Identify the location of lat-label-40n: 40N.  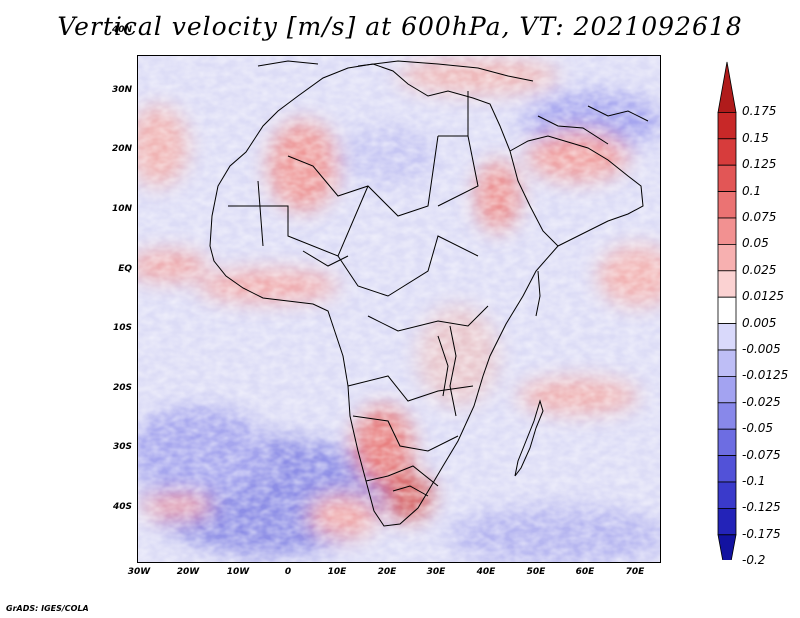
(121, 30).